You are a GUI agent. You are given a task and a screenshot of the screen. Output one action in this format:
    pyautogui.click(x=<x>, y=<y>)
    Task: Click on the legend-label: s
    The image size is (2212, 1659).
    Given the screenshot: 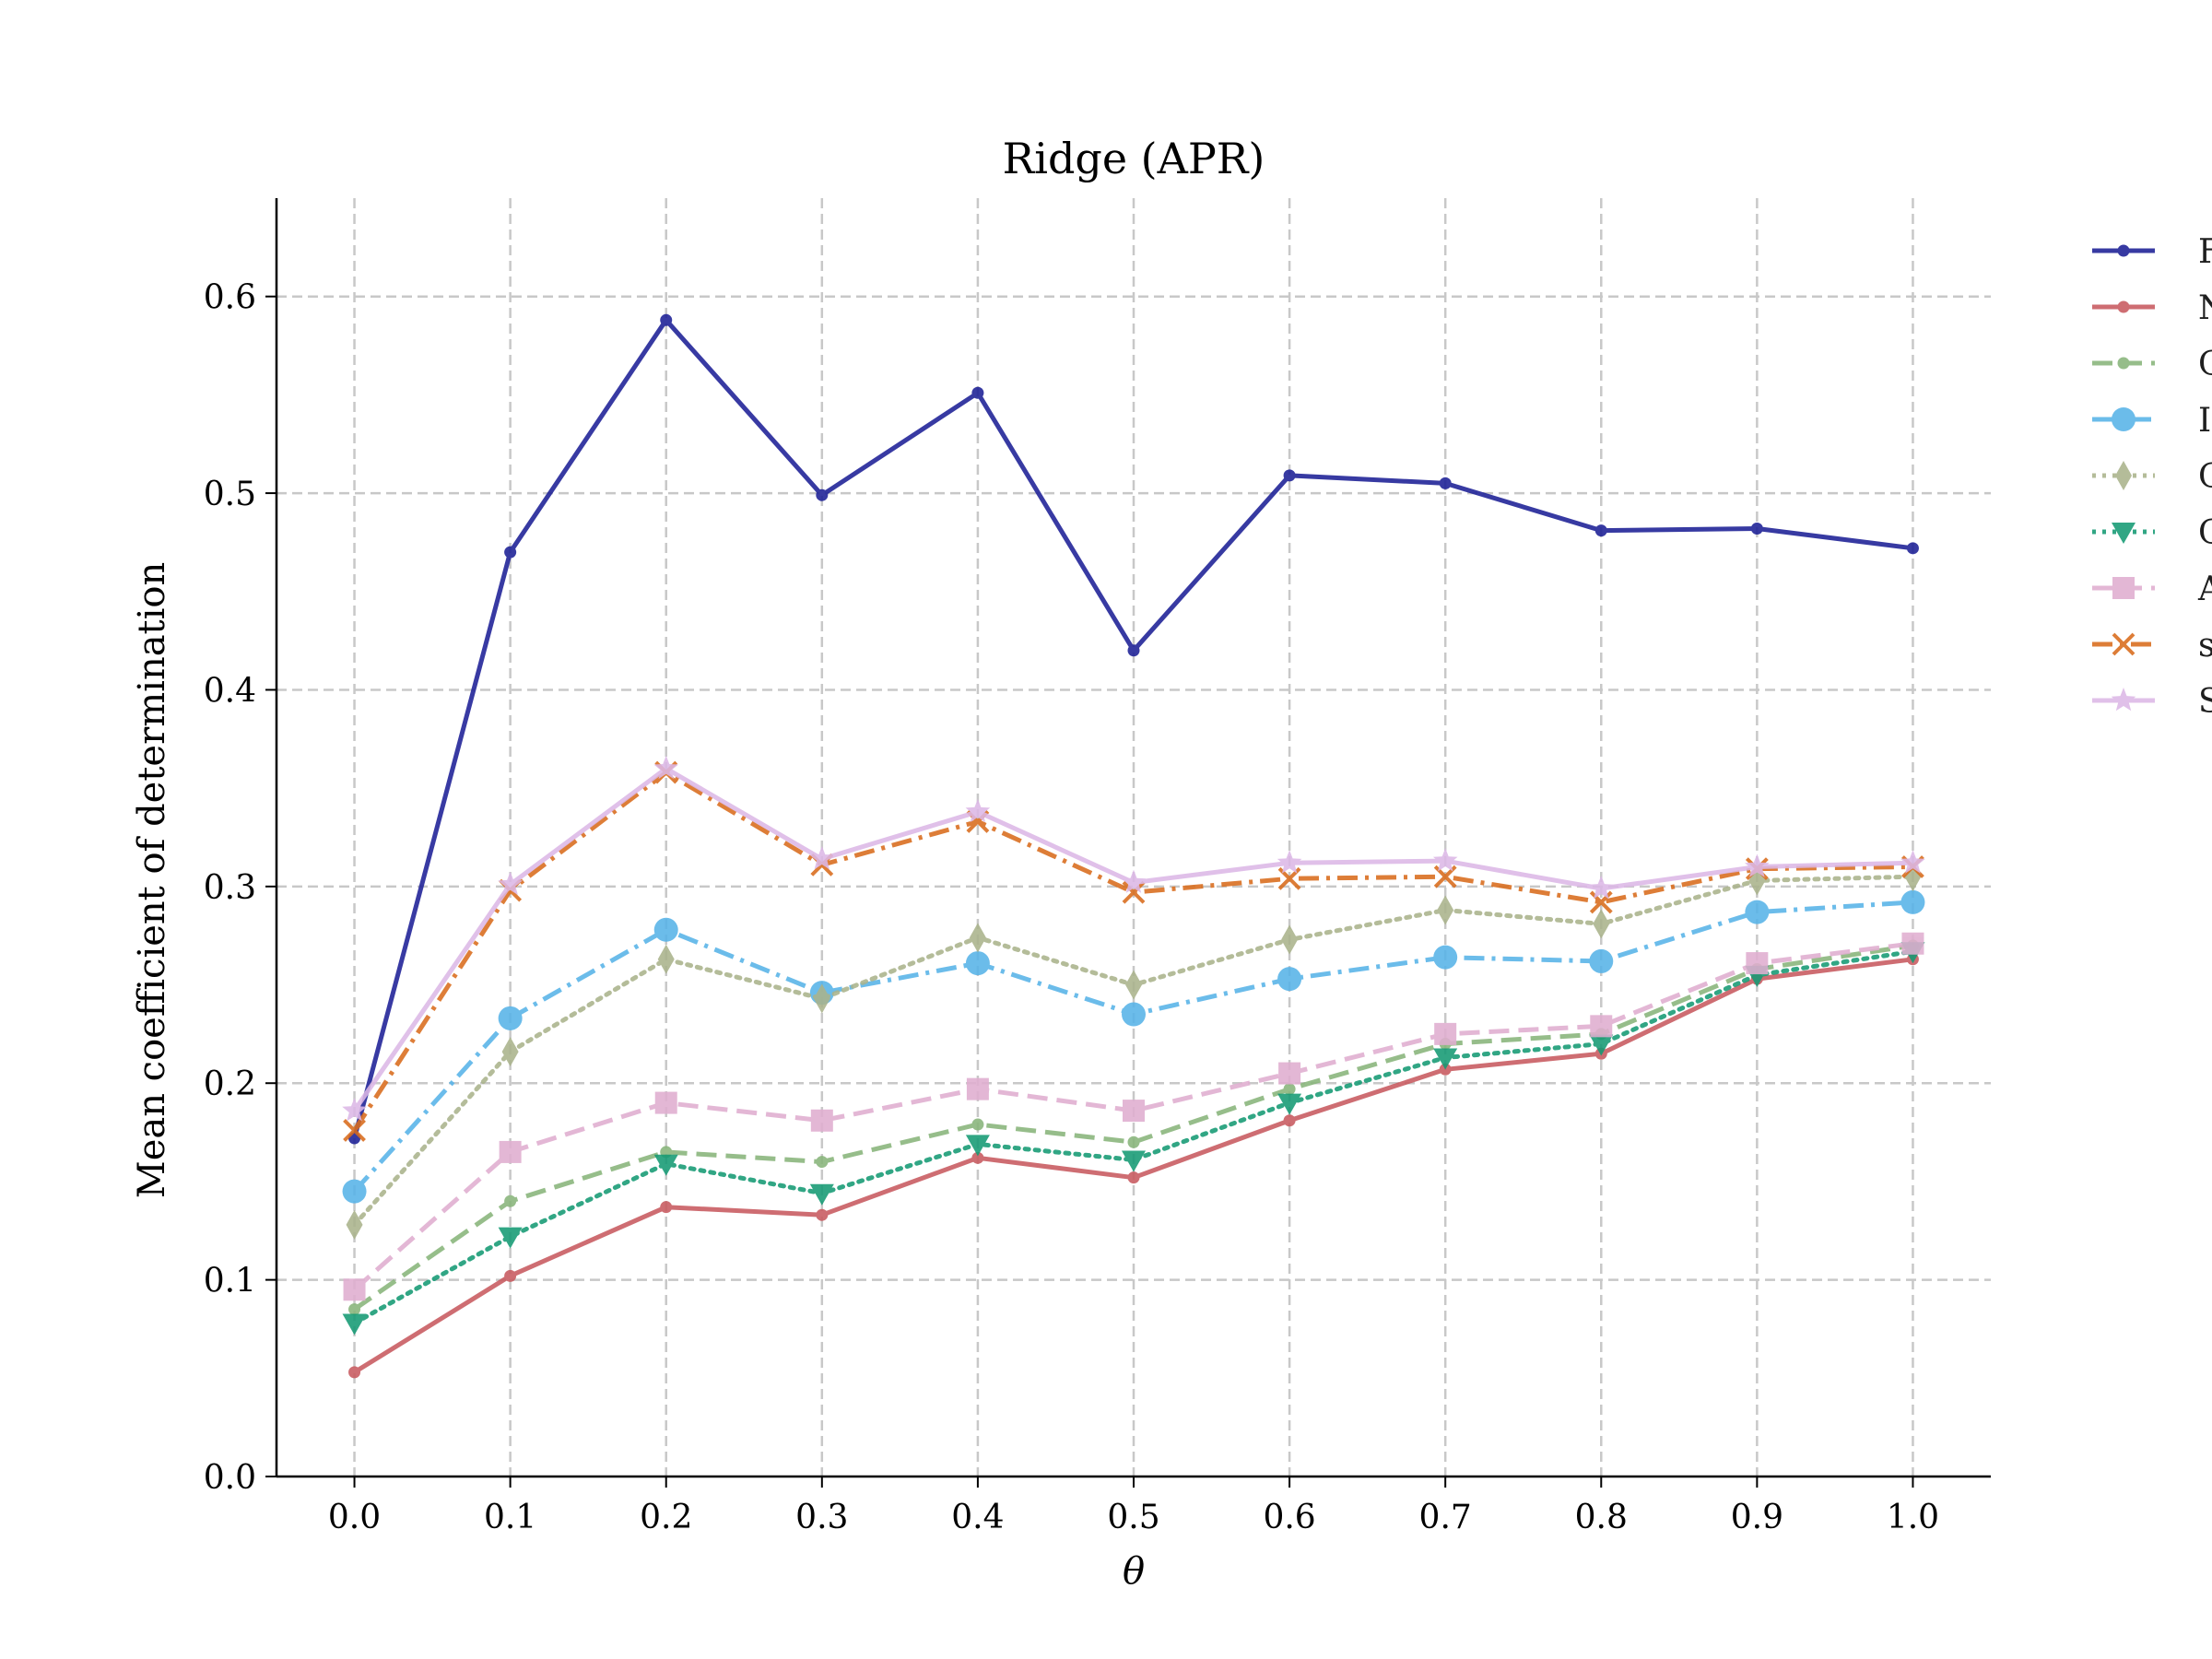 What is the action you would take?
    pyautogui.click(x=2205, y=646)
    